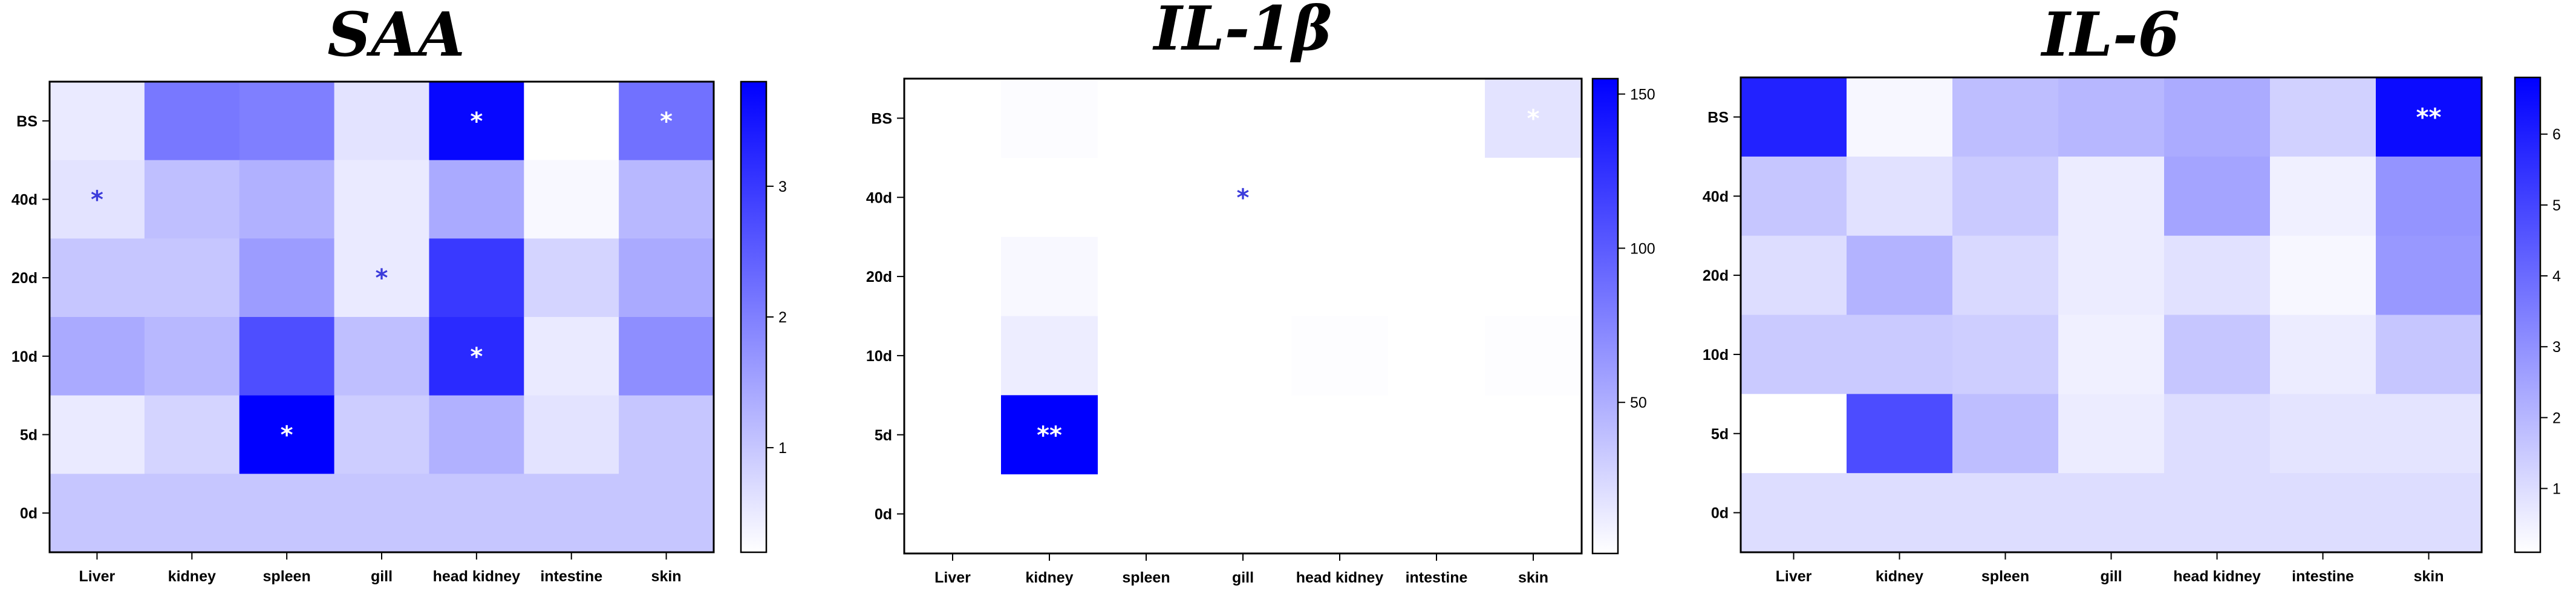  Describe the element at coordinates (1638, 402) in the screenshot. I see `colorbar-tick-label: 50` at that location.